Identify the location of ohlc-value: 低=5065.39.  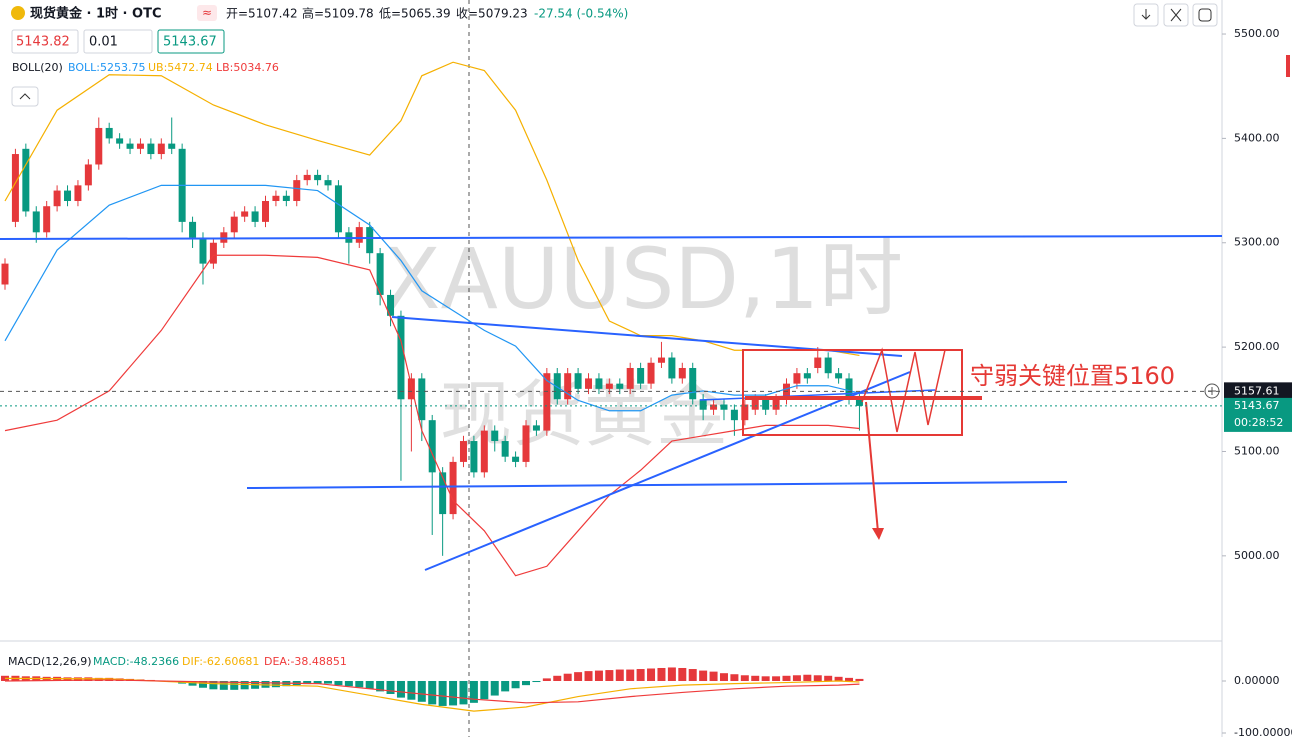
(415, 14).